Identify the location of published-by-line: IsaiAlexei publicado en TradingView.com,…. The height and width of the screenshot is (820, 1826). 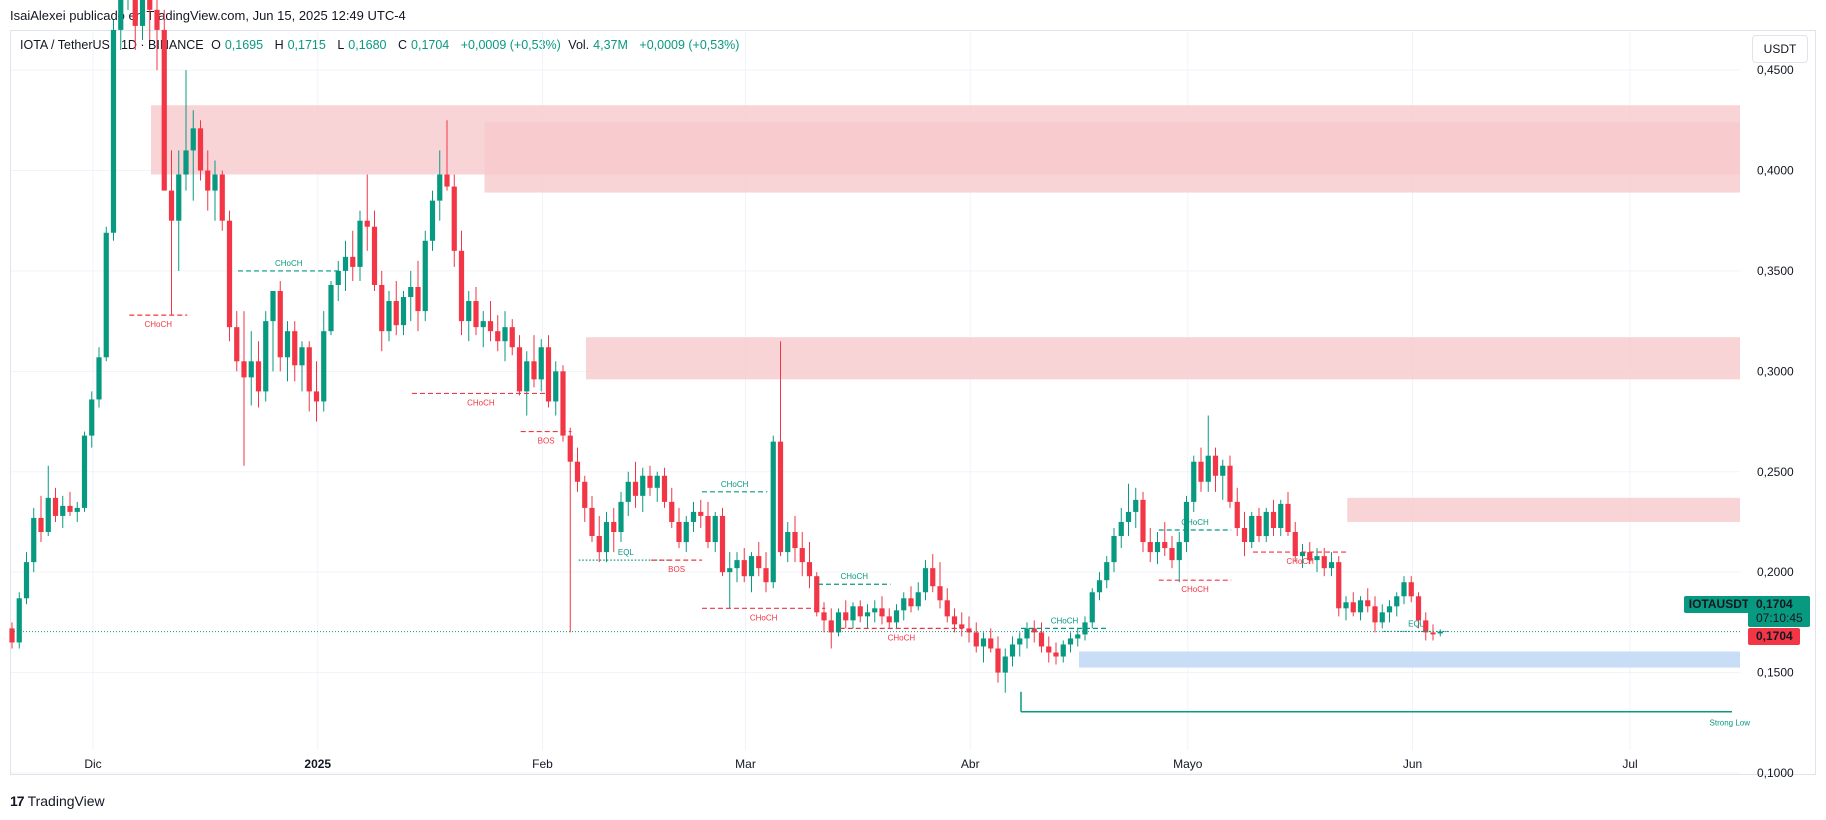
(208, 15).